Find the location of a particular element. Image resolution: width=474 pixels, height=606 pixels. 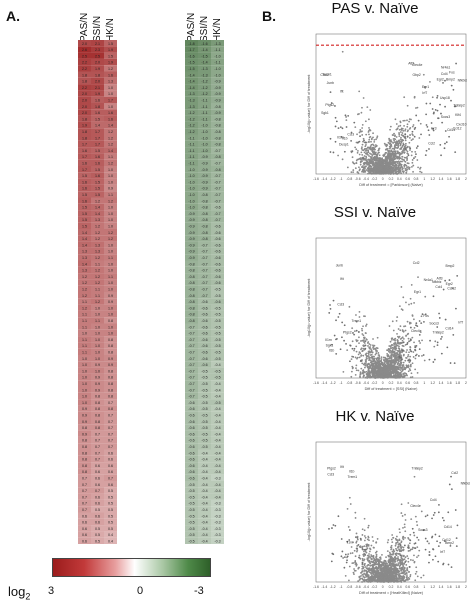

heatmap-up-cell-value: 1.3 is located at coordinates (97, 245).